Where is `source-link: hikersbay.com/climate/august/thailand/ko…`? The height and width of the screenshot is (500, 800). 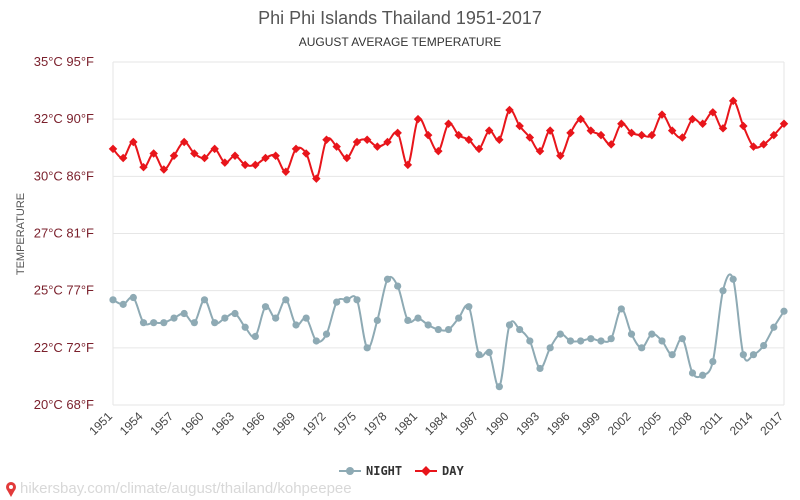
source-link: hikersbay.com/climate/august/thailand/ko… is located at coordinates (179, 488).